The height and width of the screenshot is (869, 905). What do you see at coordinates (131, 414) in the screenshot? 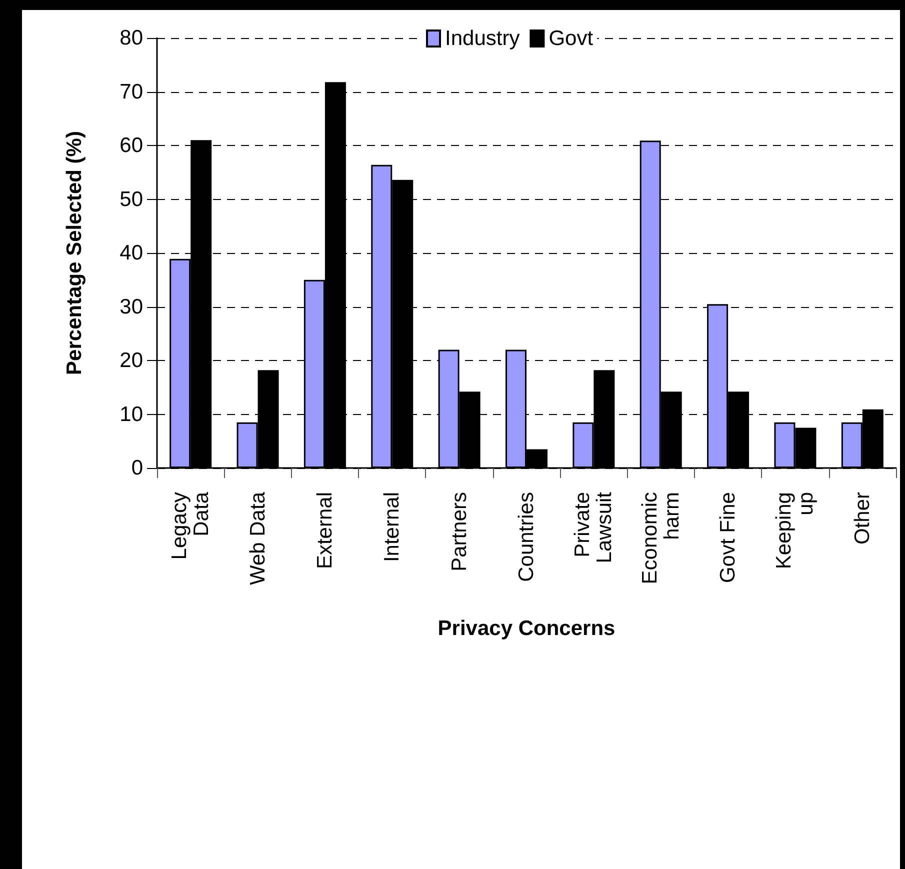
I see `y-tick-label: 10` at bounding box center [131, 414].